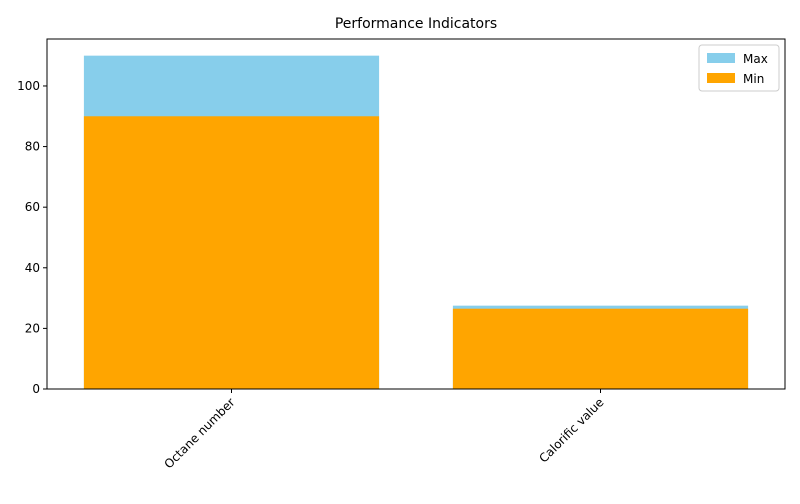 Image resolution: width=800 pixels, height=504 pixels. I want to click on x-tick-label: Octane number, so click(199, 433).